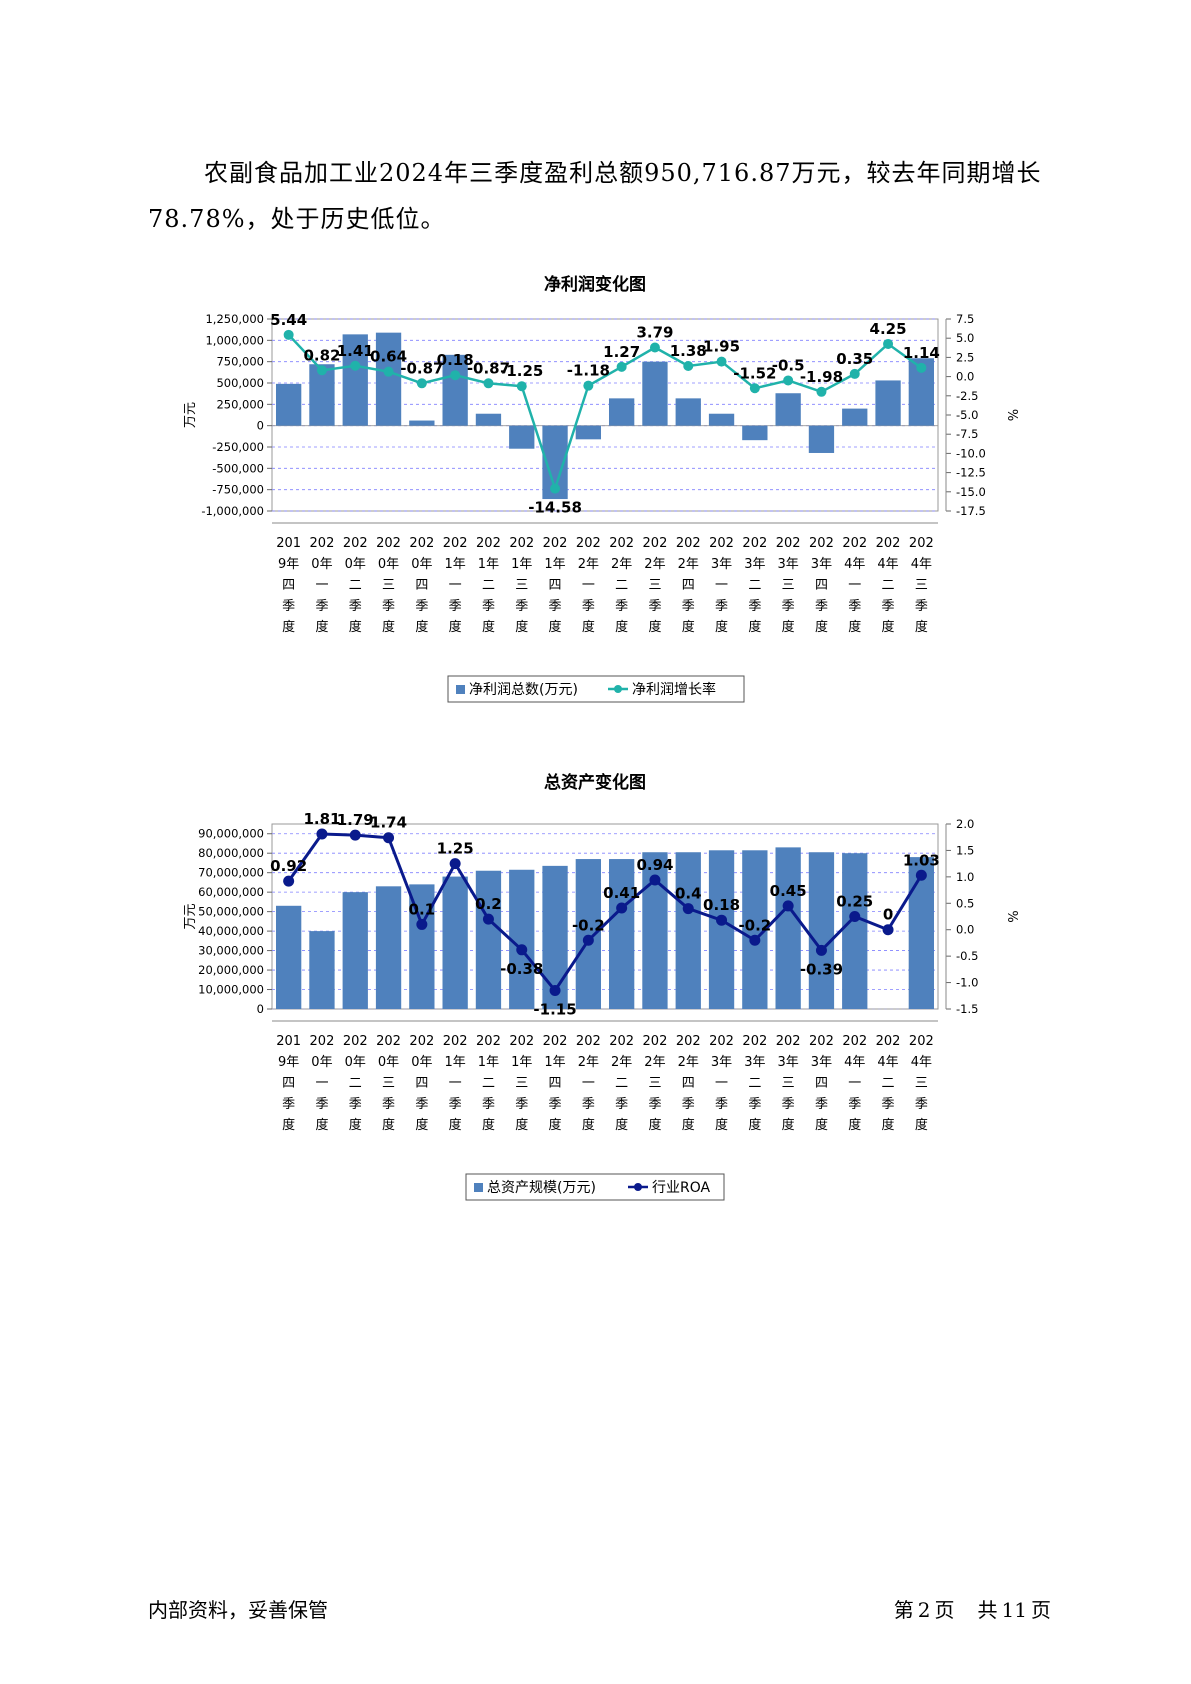 This screenshot has height=1684, width=1191. I want to click on y2-tick-label: -7.5, so click(967, 434).